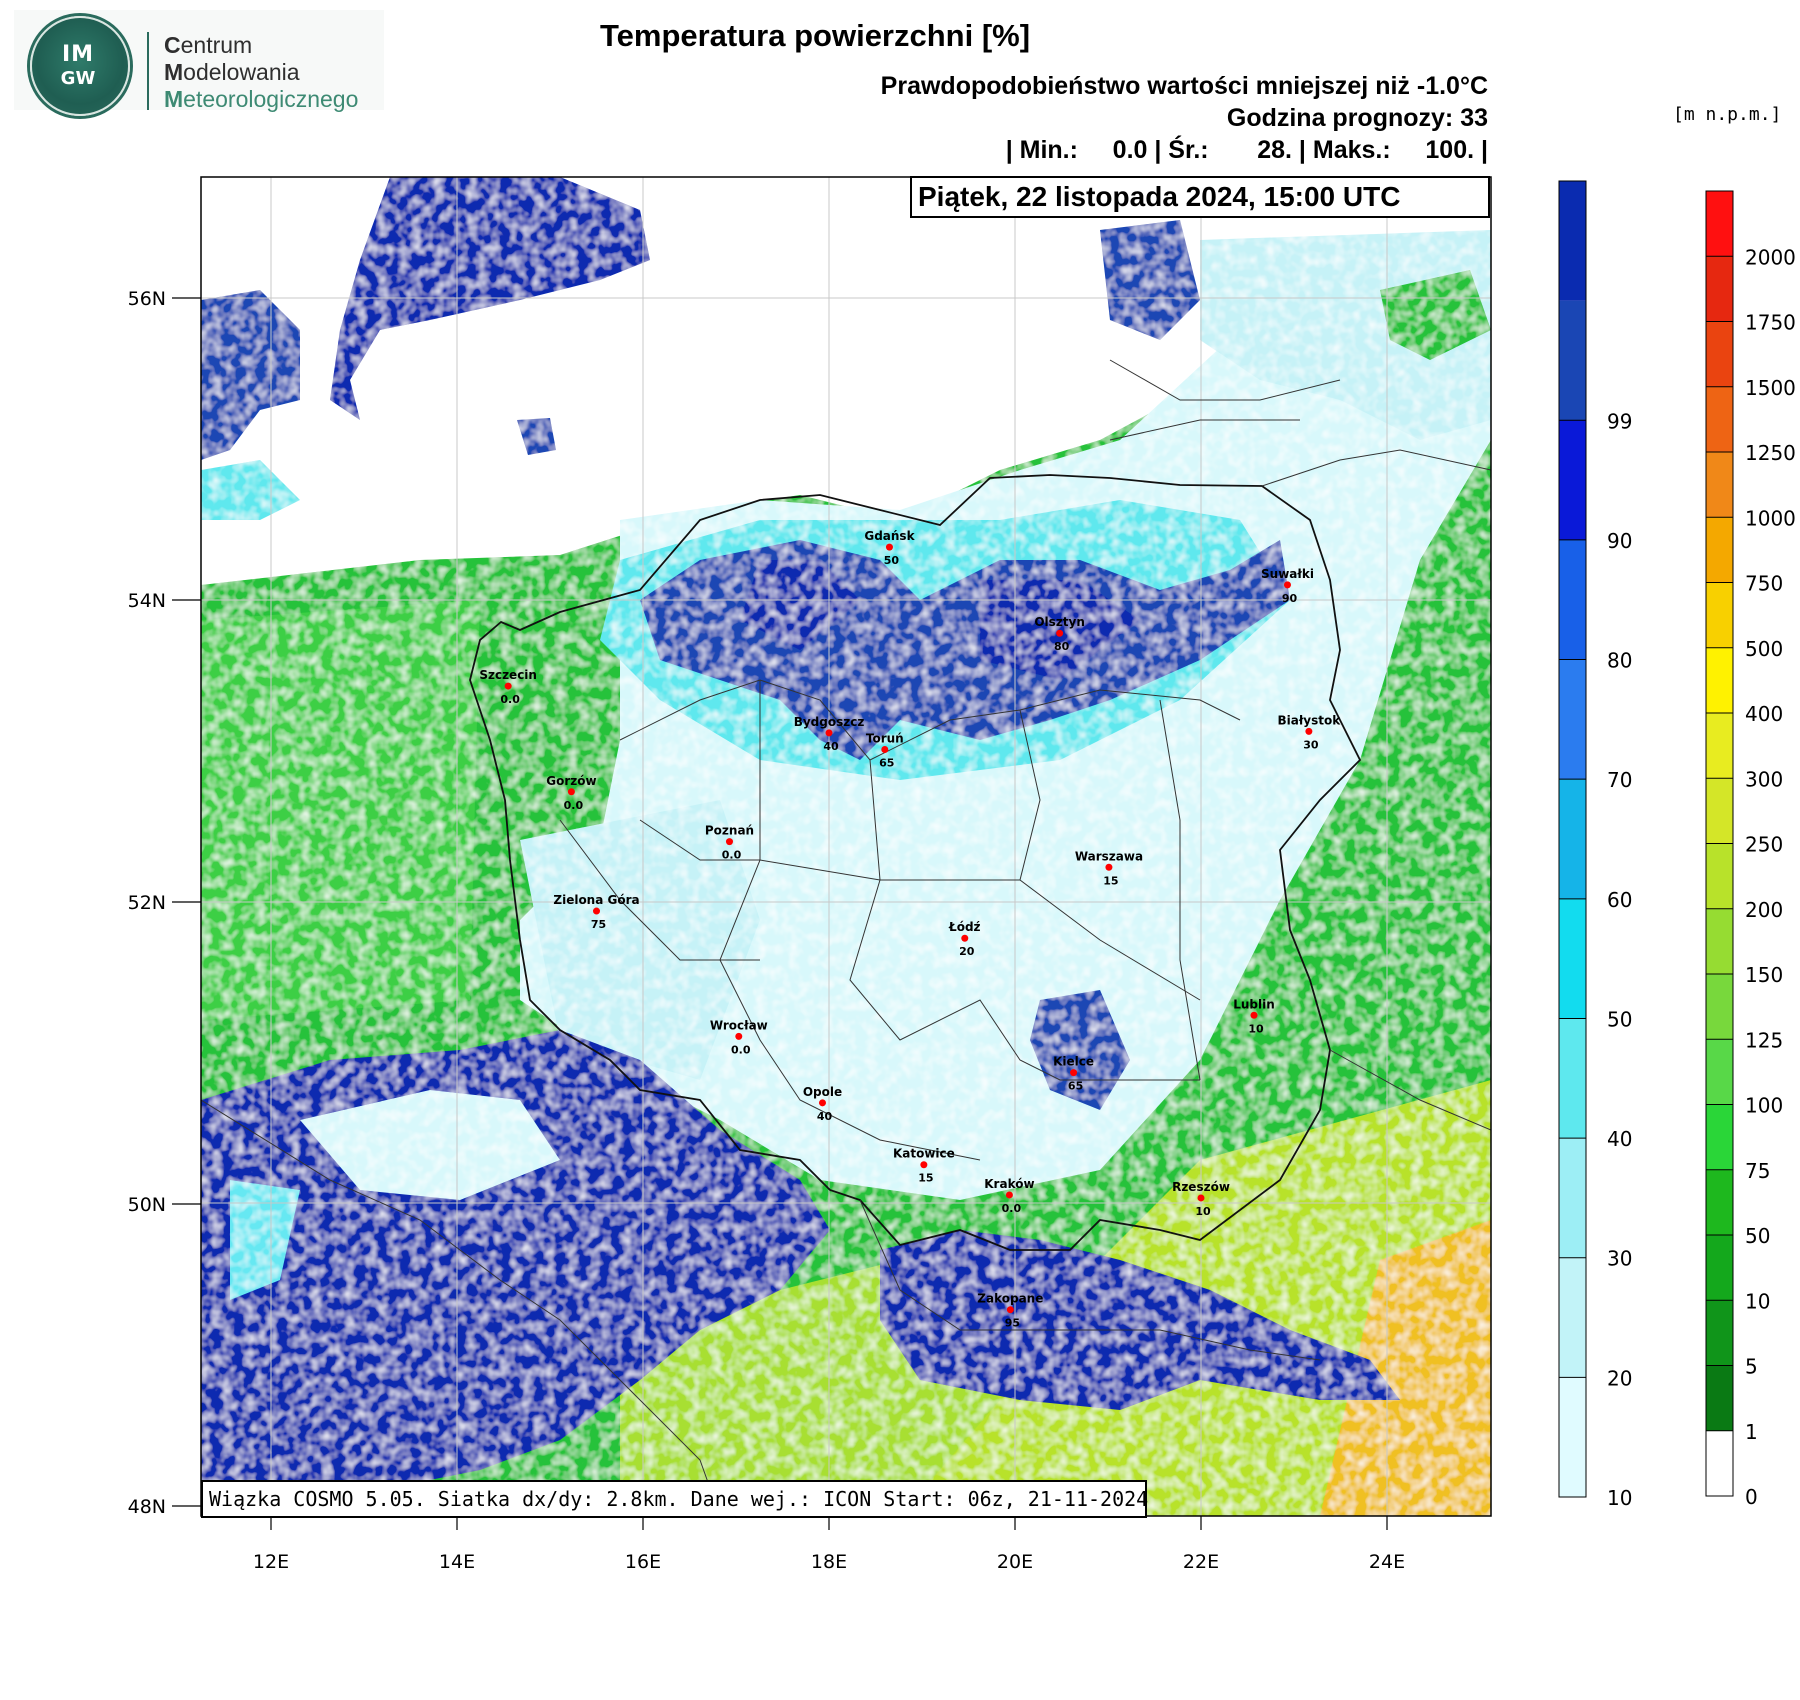 This screenshot has height=1700, width=1800. I want to click on prob-label: 90, so click(1619, 541).